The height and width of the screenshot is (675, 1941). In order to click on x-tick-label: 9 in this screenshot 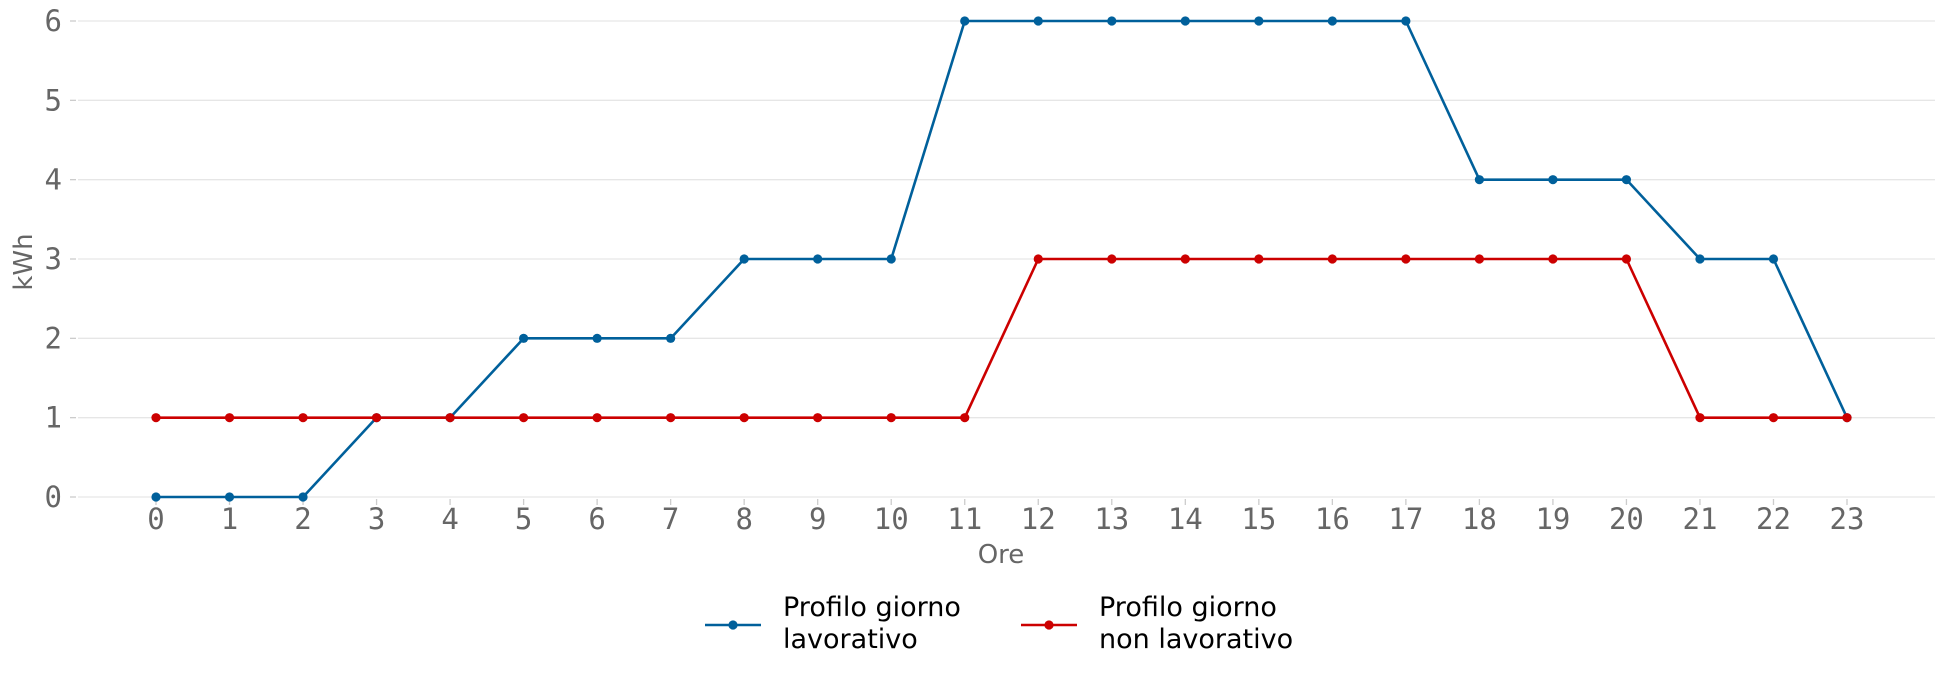, I will do `click(817, 519)`.